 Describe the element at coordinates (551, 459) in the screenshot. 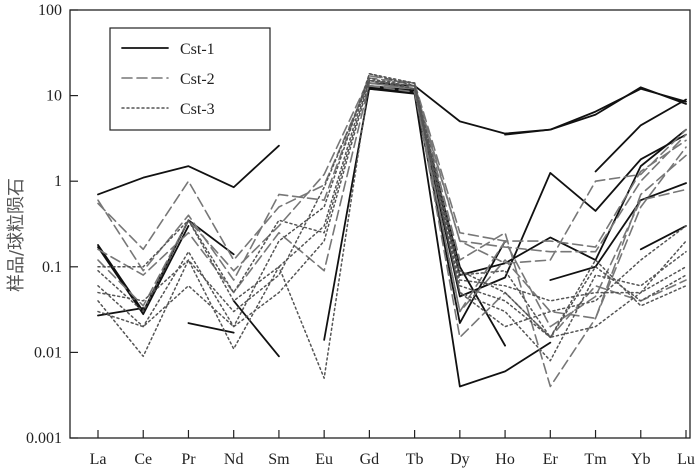

I see `x-tick-label: Er` at that location.